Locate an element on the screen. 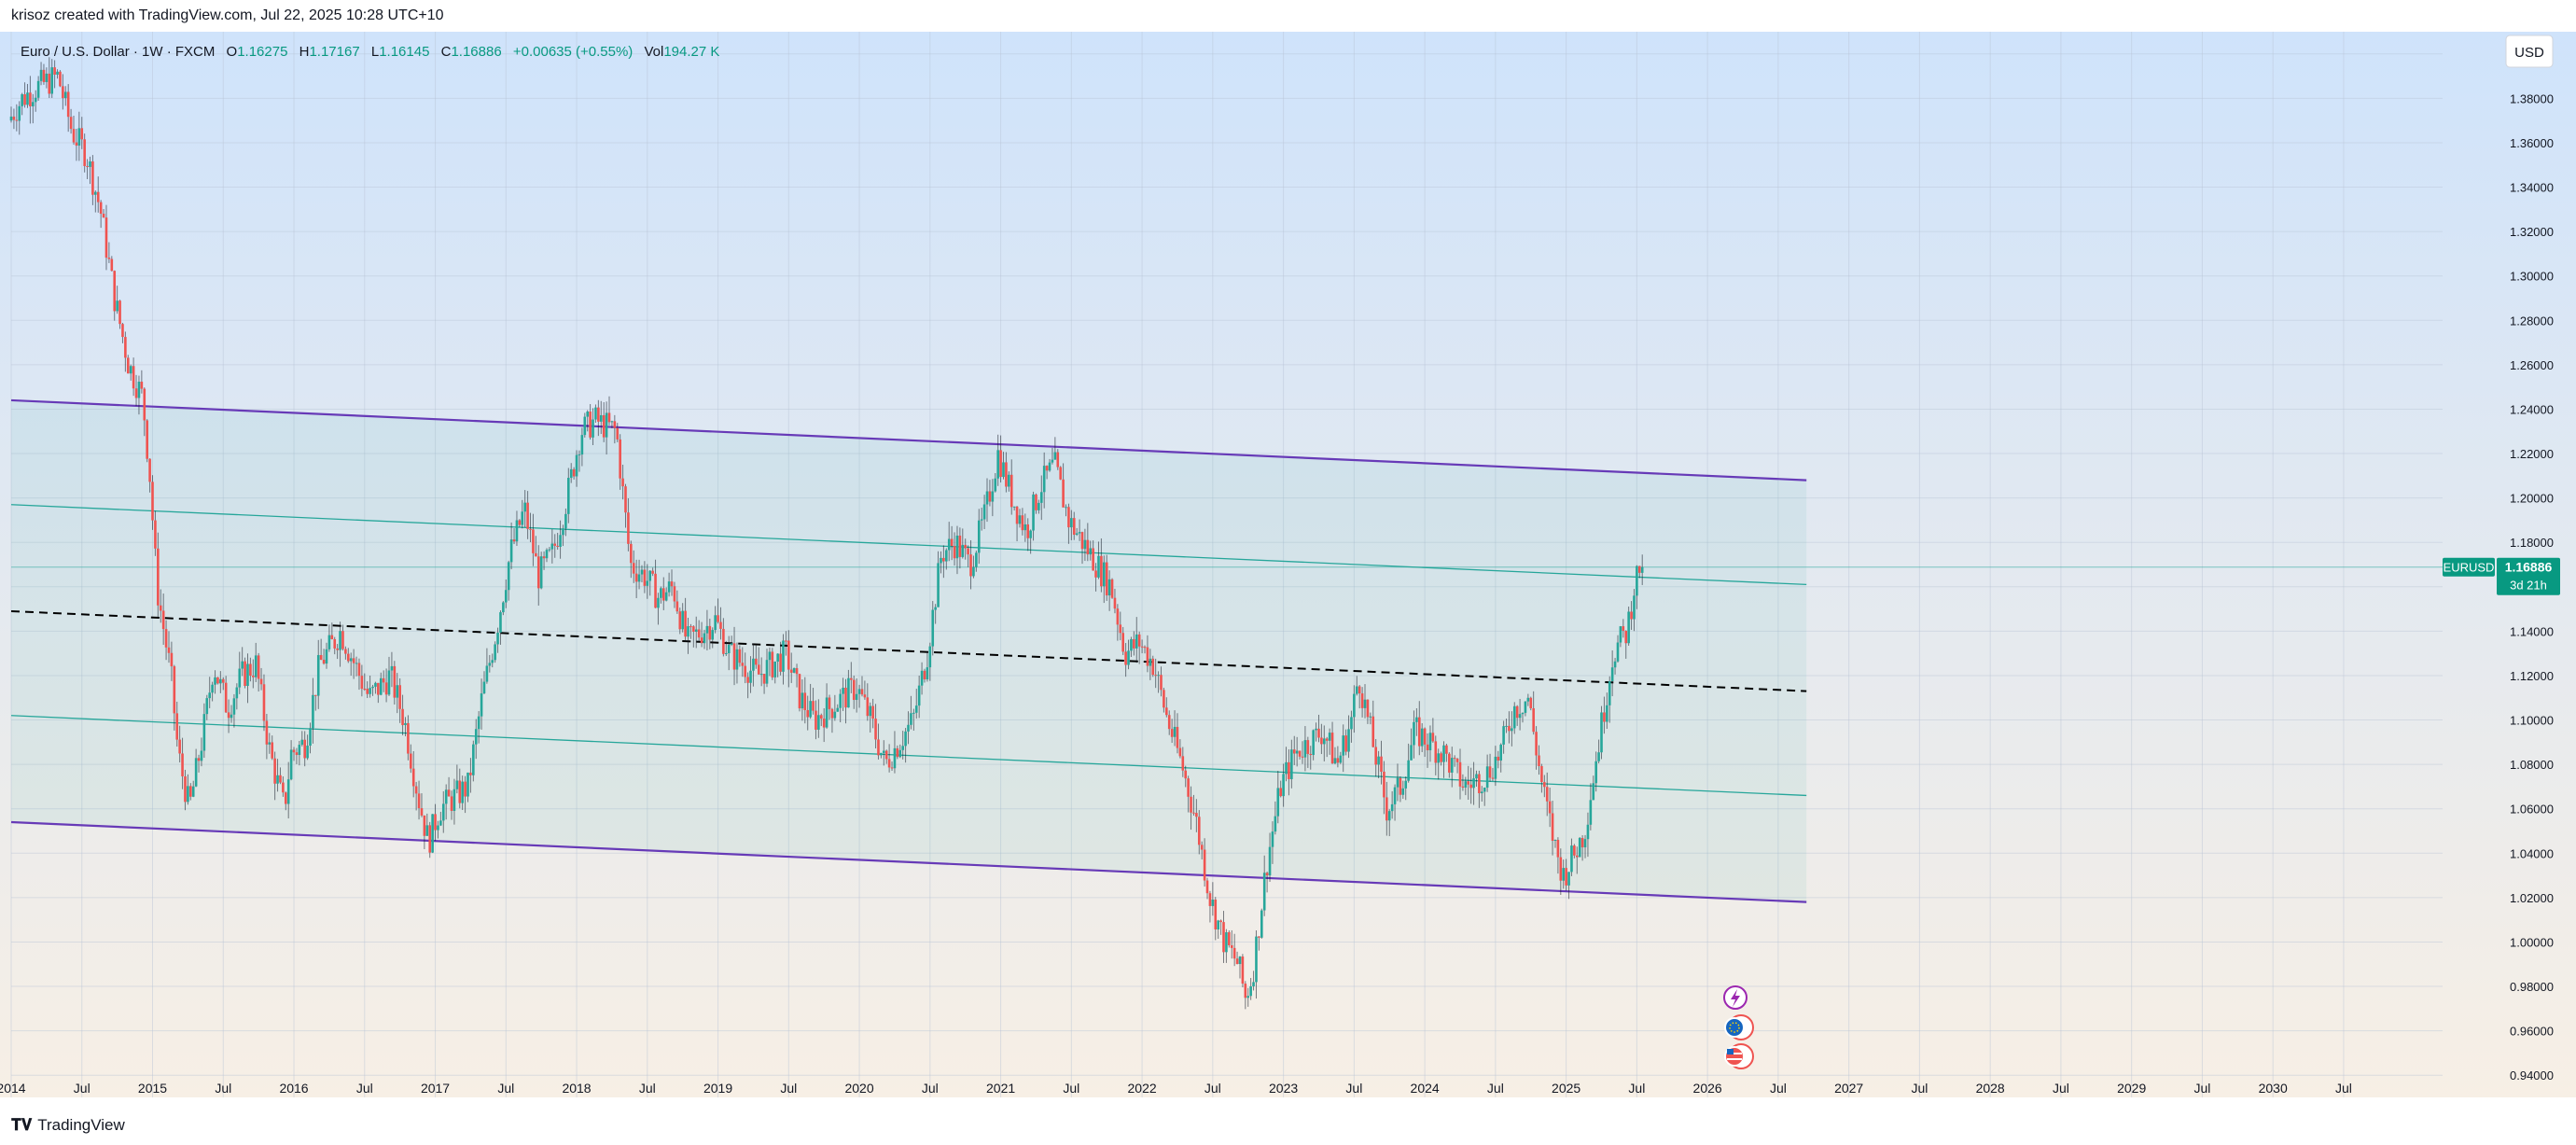 Image resolution: width=2576 pixels, height=1145 pixels. y-tick-label: 1.38000 is located at coordinates (2532, 98).